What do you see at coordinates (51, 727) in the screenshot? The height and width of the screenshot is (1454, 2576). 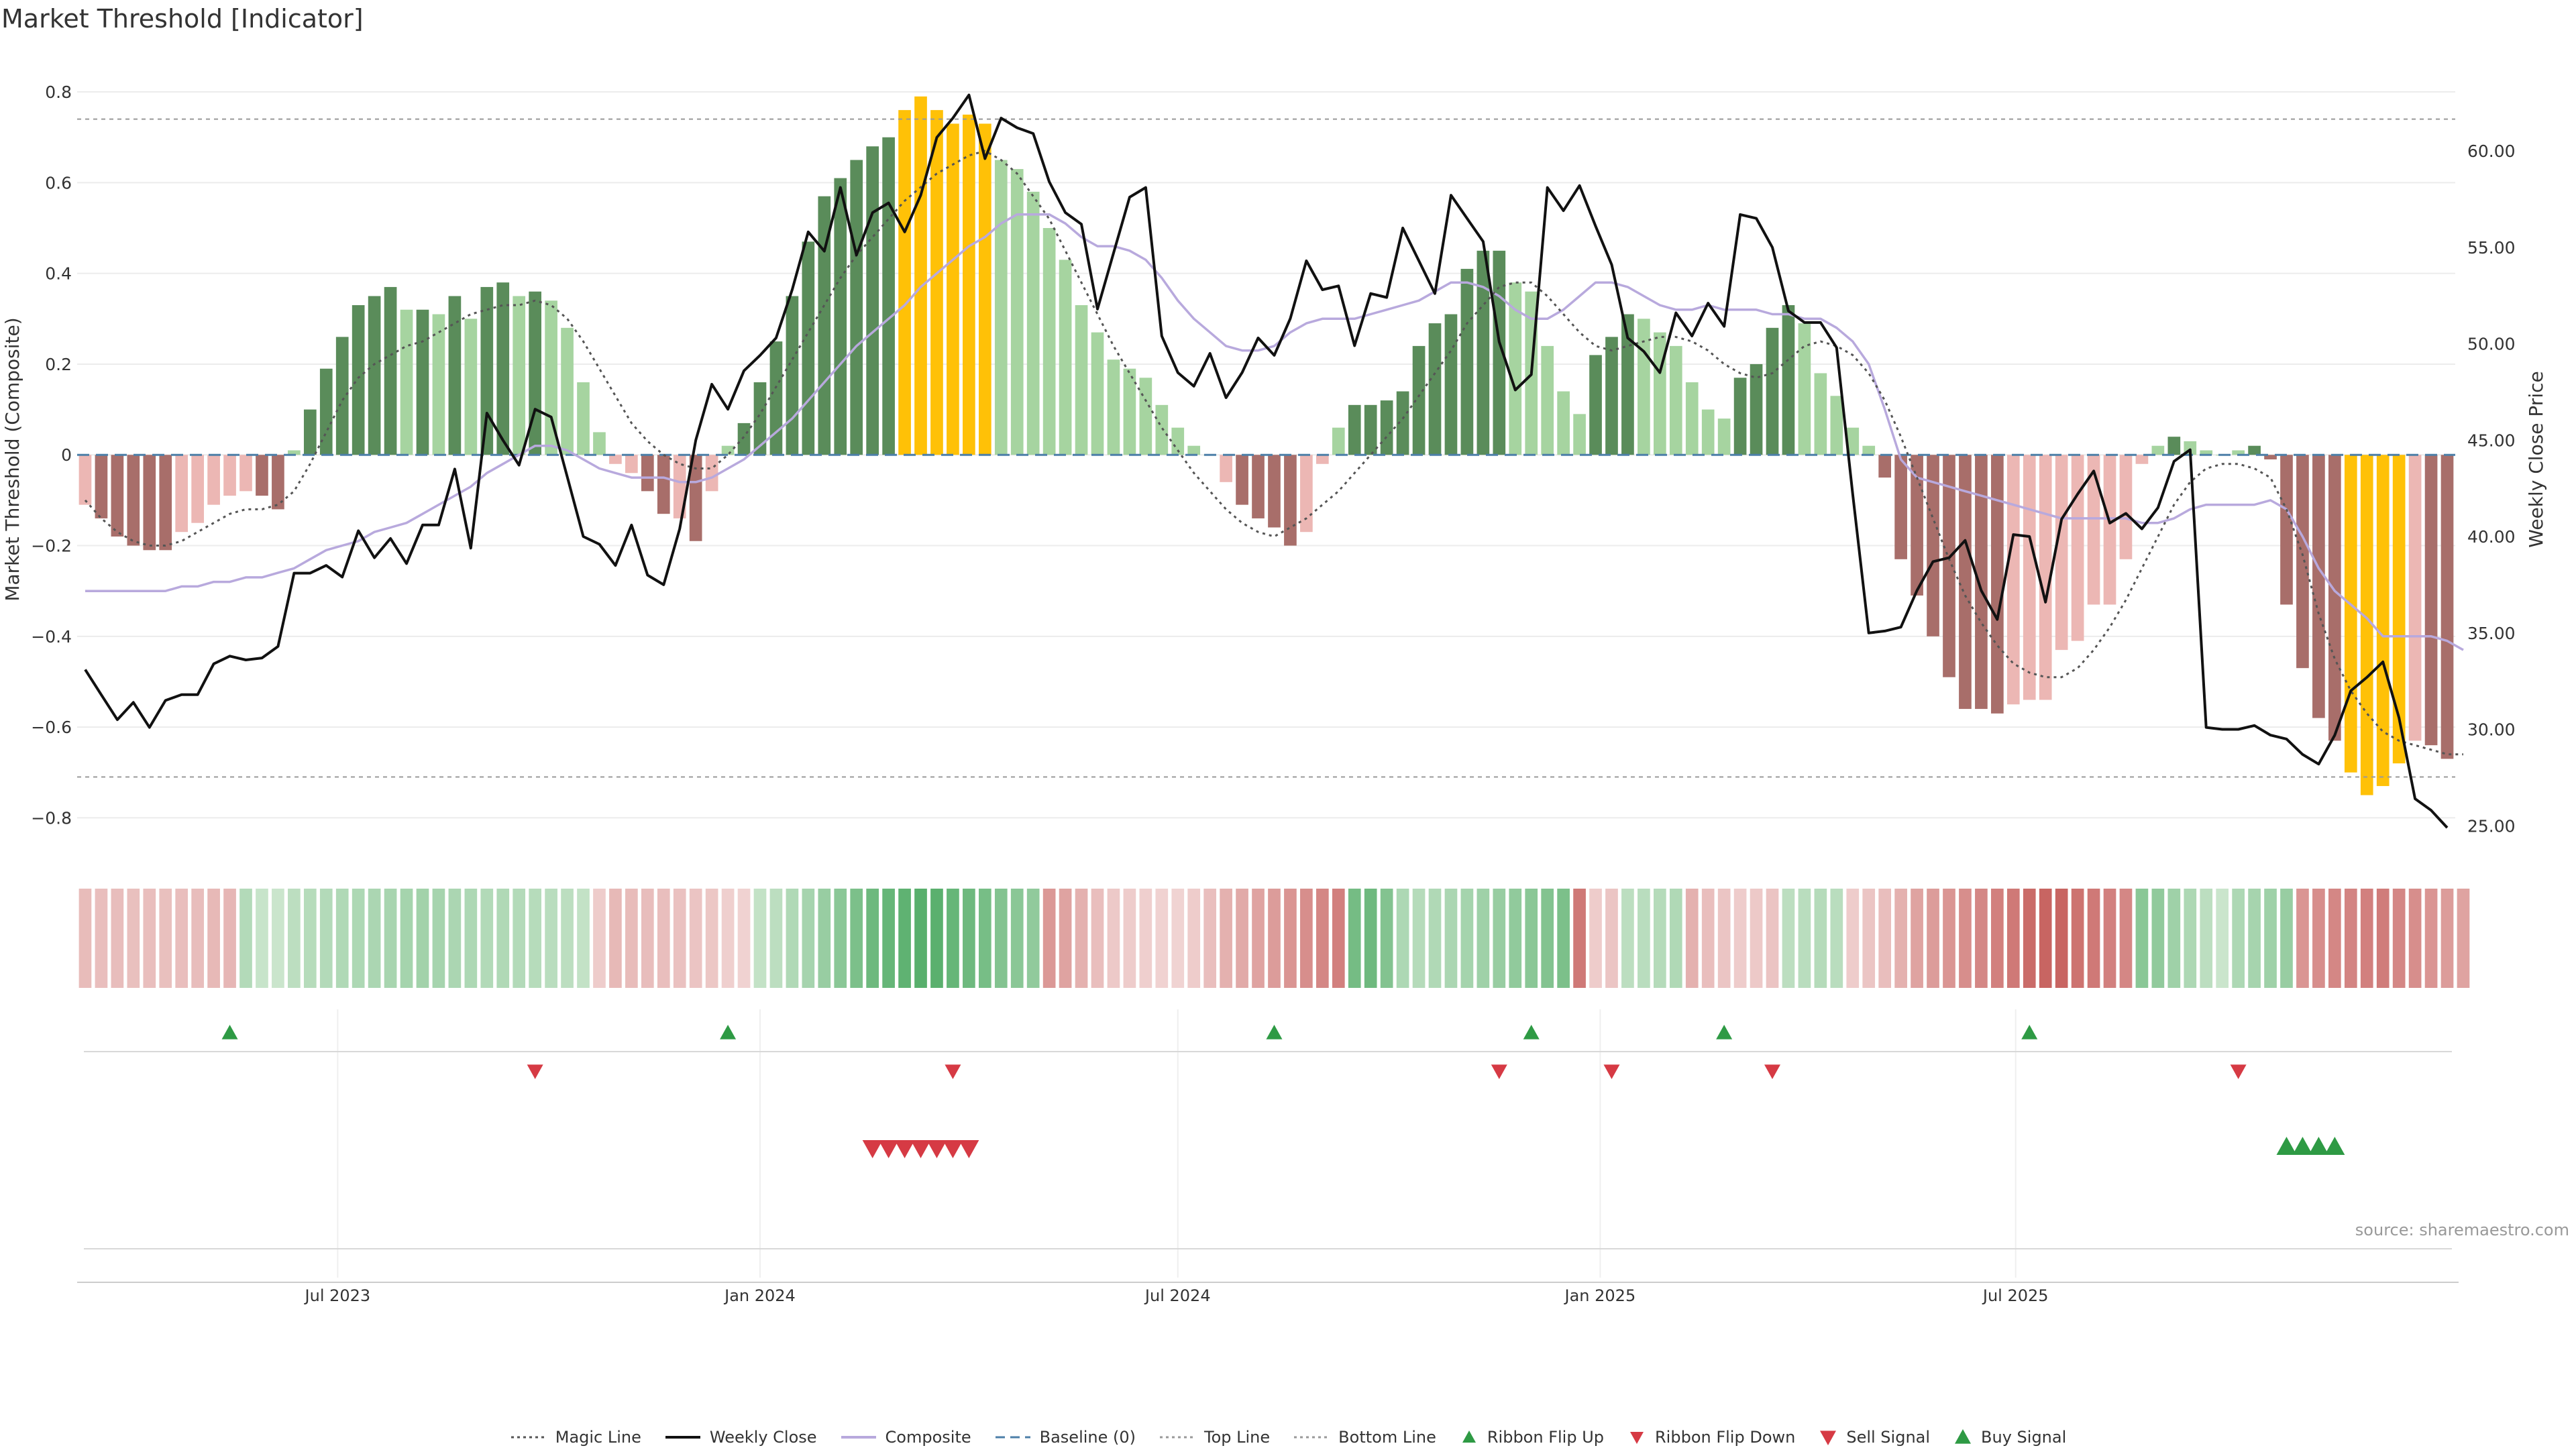 I see `y-tick-label: −0.6` at bounding box center [51, 727].